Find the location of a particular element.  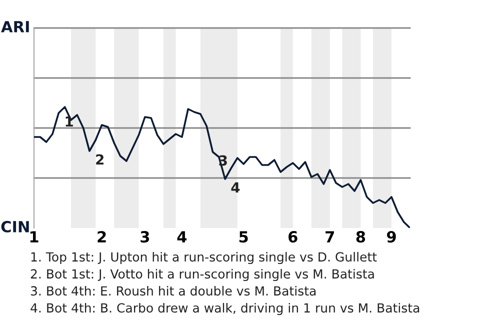

x-tick-label: 2 is located at coordinates (102, 236).